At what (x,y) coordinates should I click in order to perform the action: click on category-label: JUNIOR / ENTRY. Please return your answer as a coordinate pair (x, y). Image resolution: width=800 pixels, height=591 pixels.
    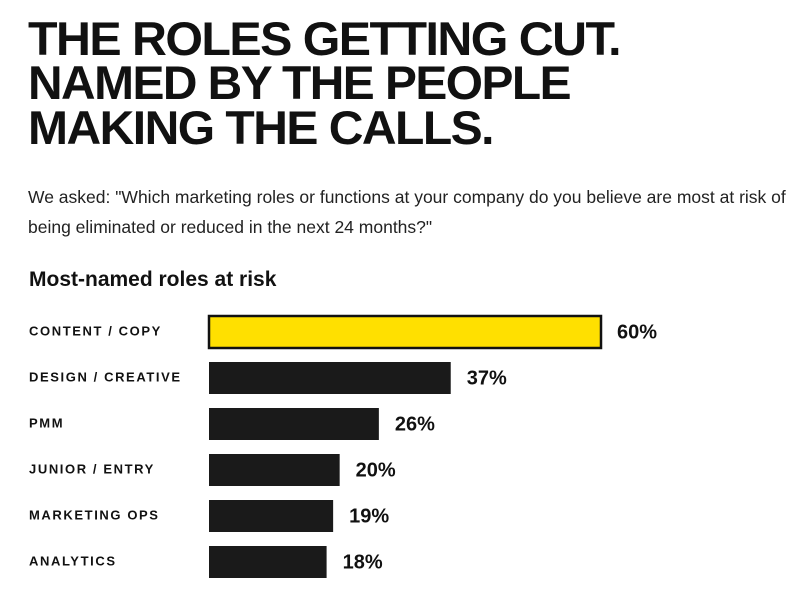
    Looking at the image, I should click on (92, 468).